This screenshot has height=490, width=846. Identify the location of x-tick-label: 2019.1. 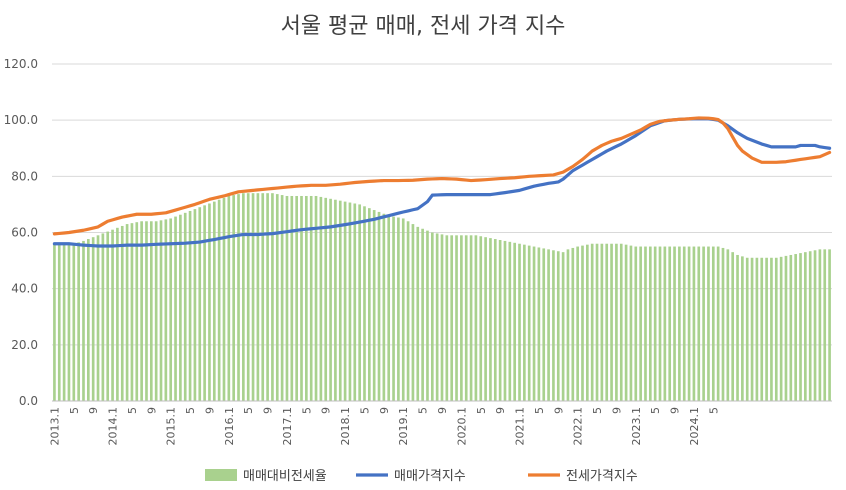
(403, 426).